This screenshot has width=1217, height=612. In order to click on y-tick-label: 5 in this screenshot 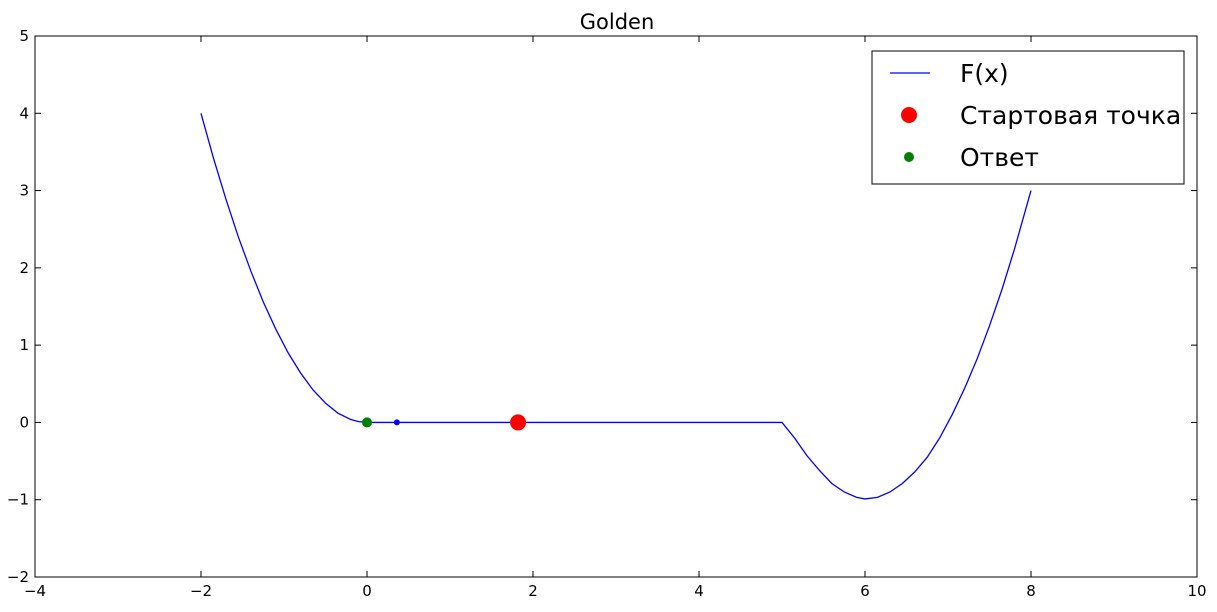, I will do `click(24, 36)`.